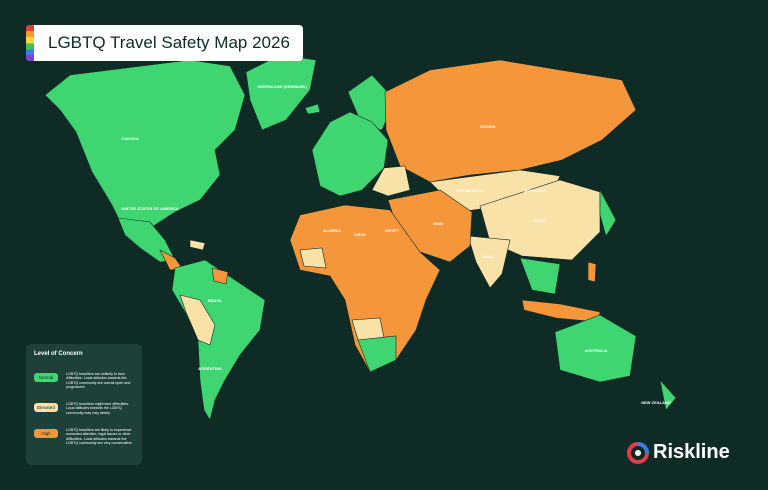 This screenshot has height=490, width=768. Describe the element at coordinates (360, 234) in the screenshot. I see `country-label: LIBYA` at that location.